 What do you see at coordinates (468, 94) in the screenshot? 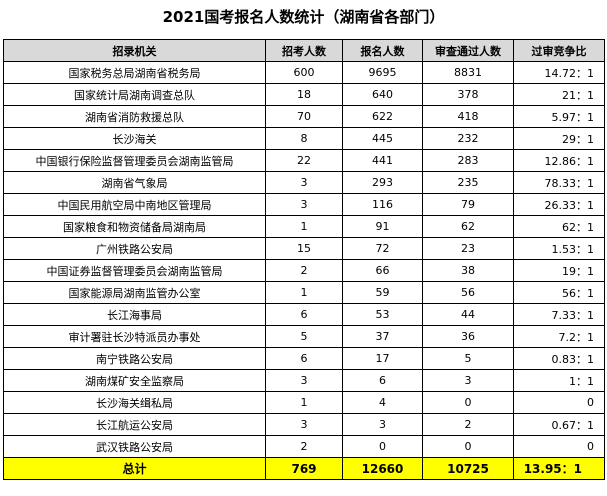
I see `cell-approved: 378` at bounding box center [468, 94].